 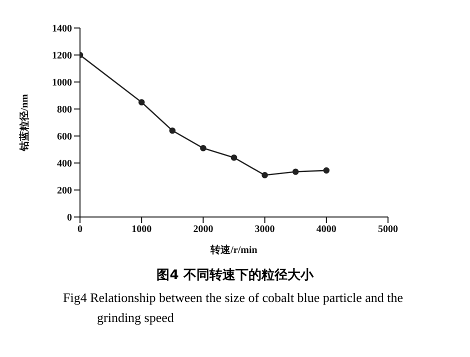 What do you see at coordinates (64, 137) in the screenshot?
I see `y-tick-label: 600` at bounding box center [64, 137].